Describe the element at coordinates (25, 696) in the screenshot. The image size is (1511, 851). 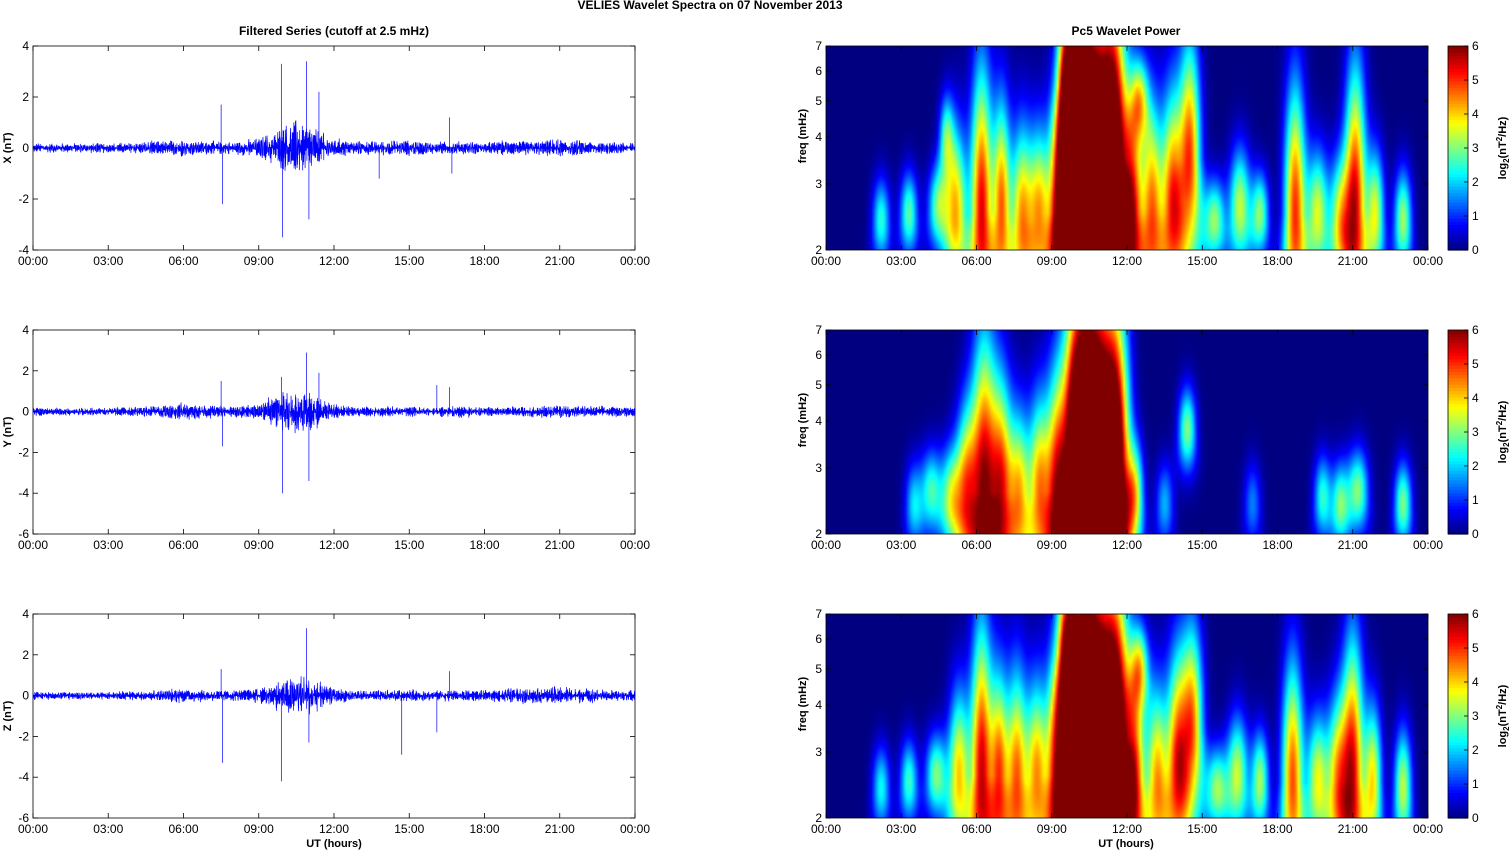
I see `y-tick-label: 0` at that location.